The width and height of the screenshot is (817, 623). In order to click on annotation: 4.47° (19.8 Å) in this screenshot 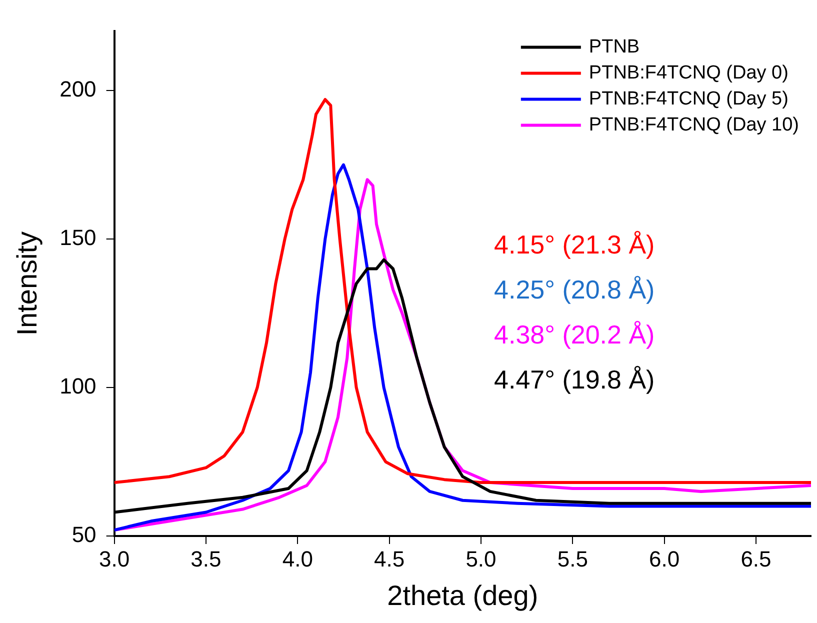, I will do `click(574, 379)`.